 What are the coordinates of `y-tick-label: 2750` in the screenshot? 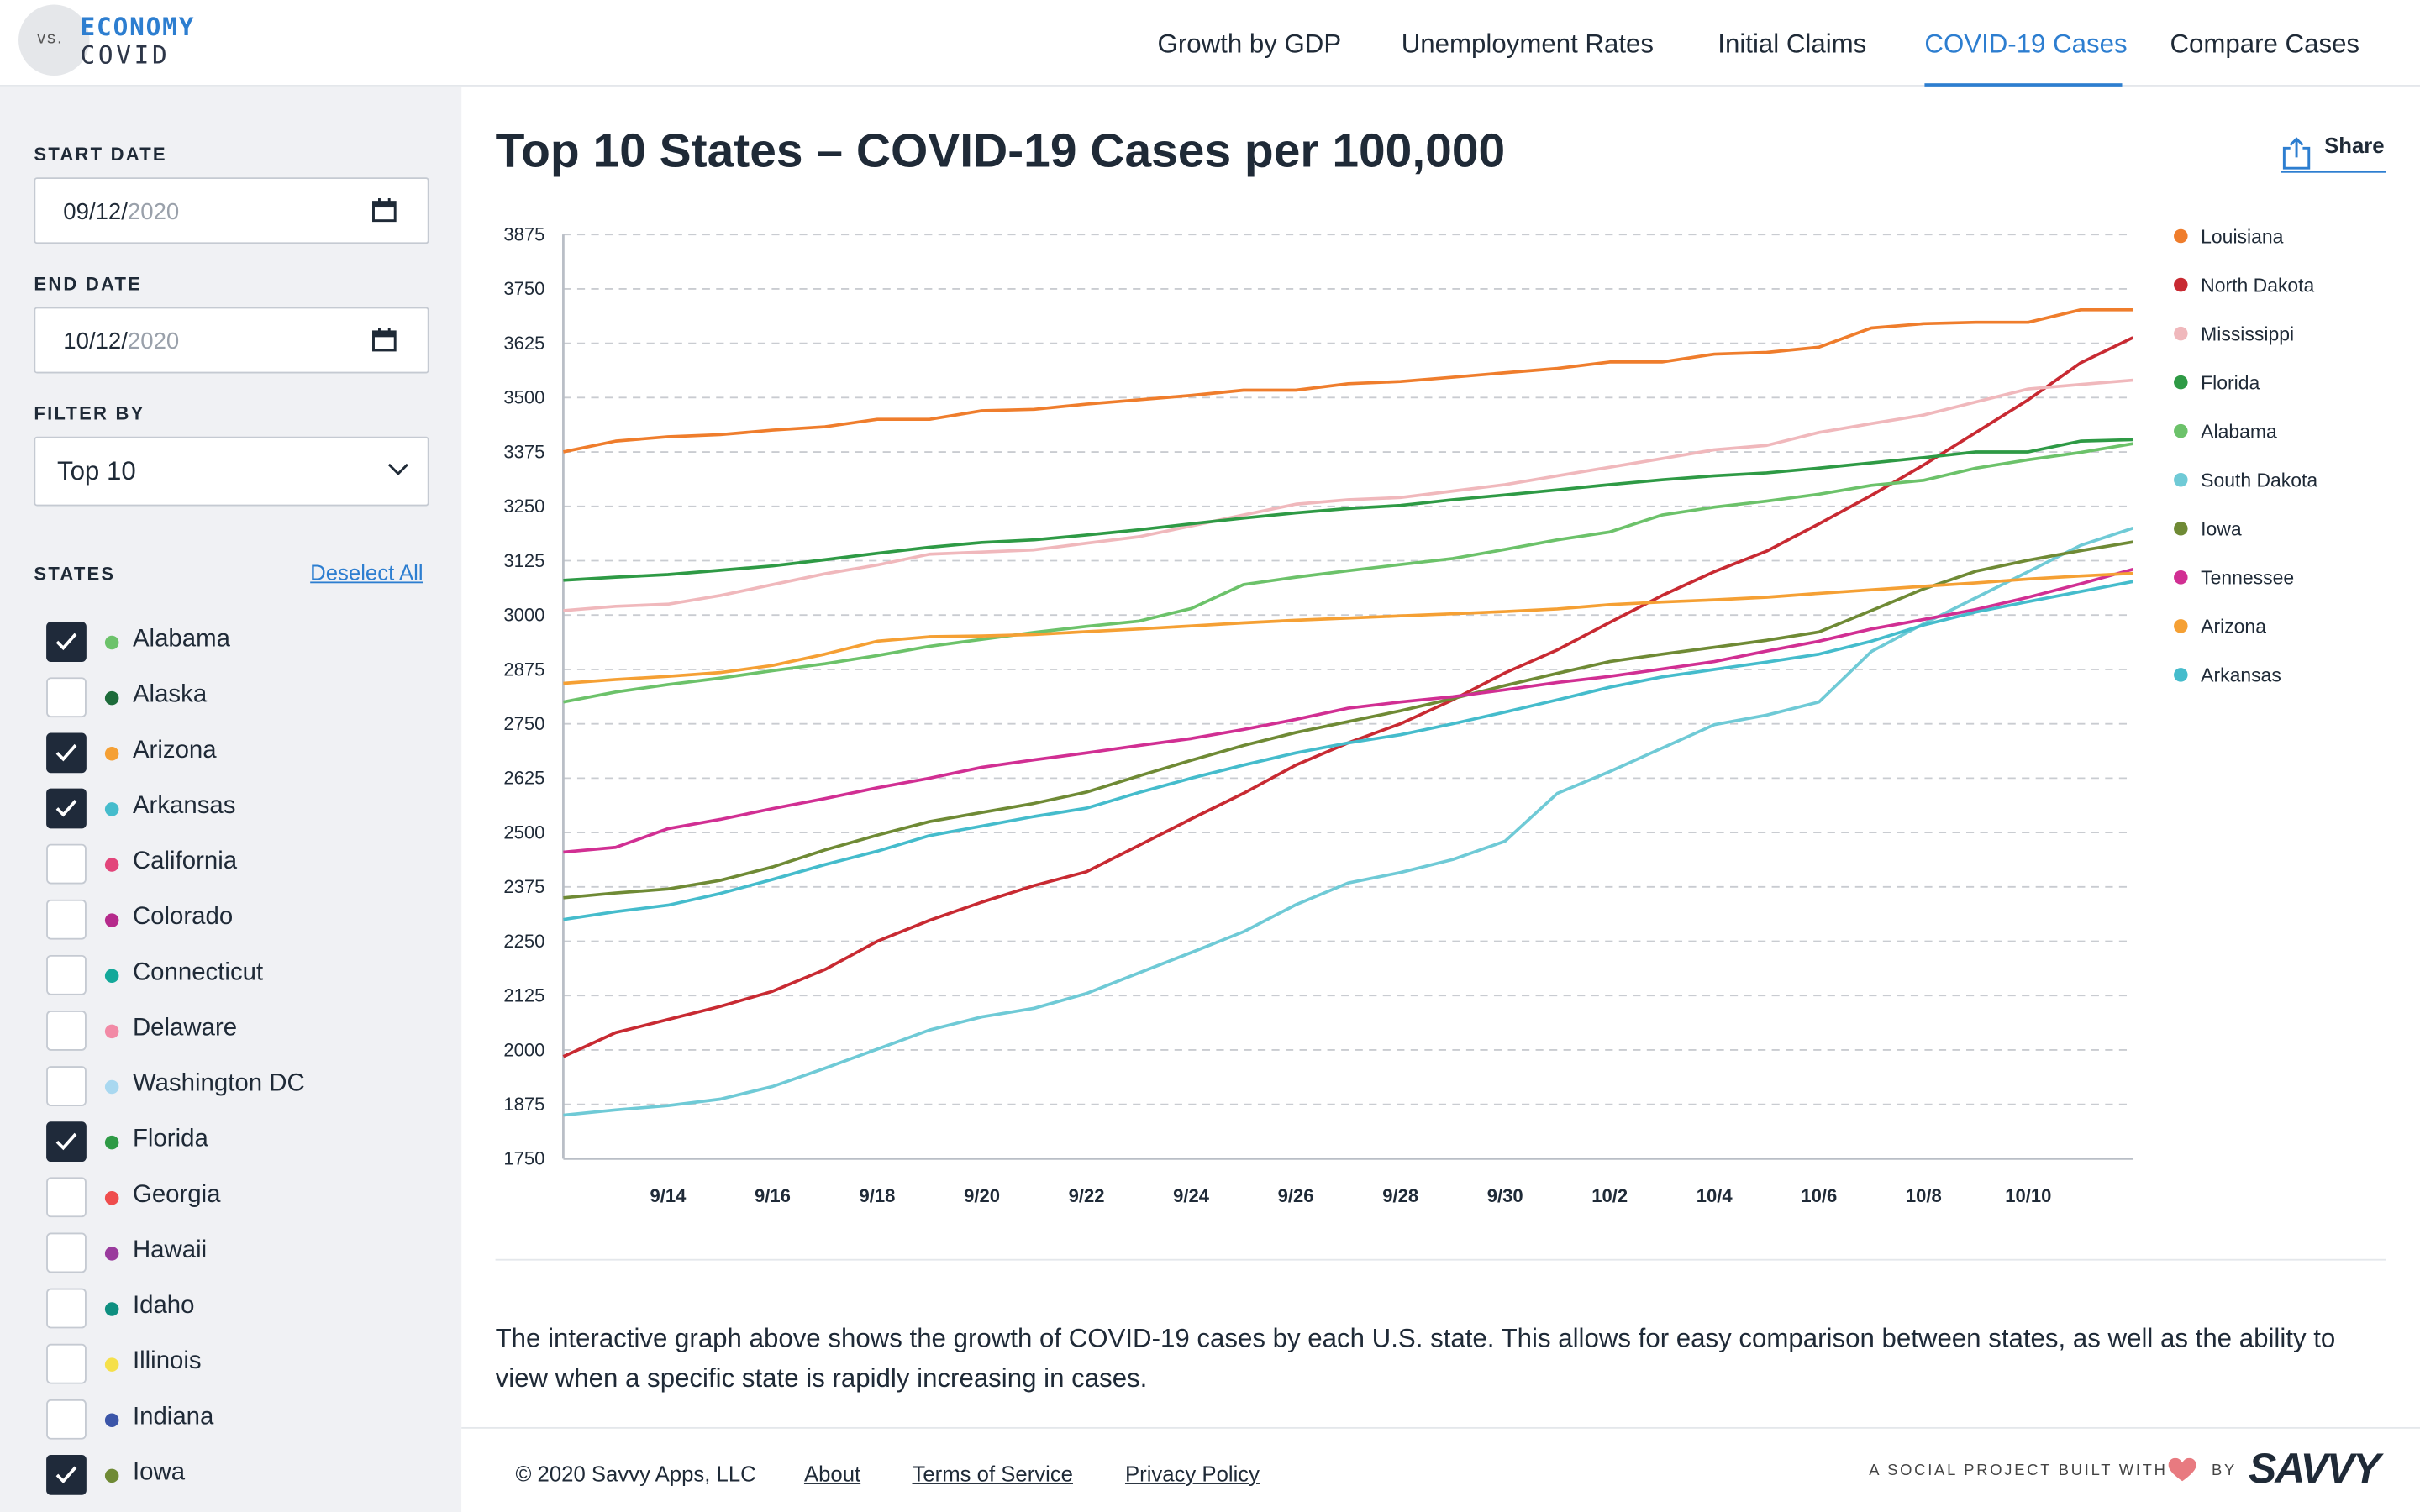 It's located at (523, 723).